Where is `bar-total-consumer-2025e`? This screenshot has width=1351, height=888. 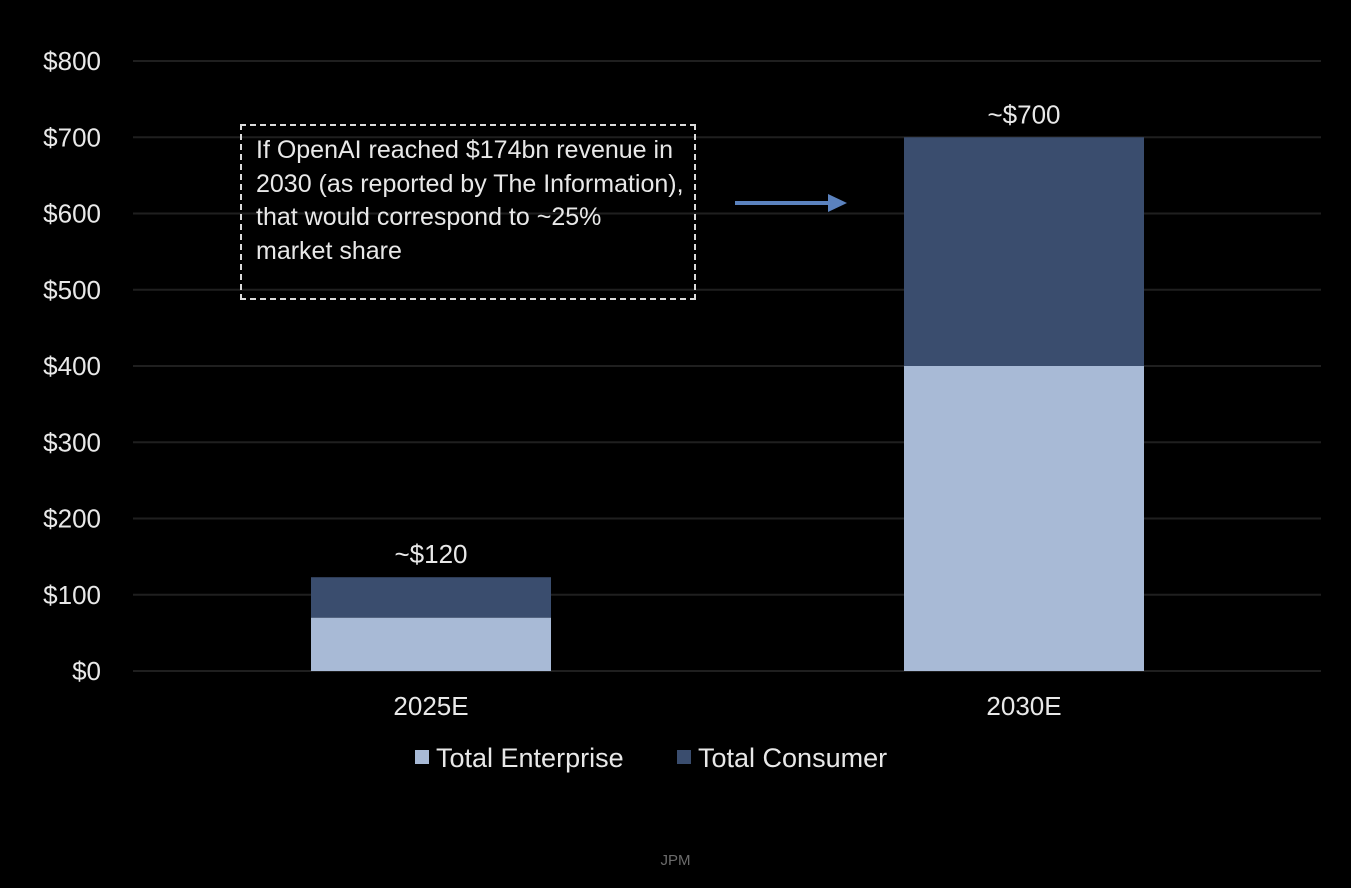 bar-total-consumer-2025e is located at coordinates (431, 597).